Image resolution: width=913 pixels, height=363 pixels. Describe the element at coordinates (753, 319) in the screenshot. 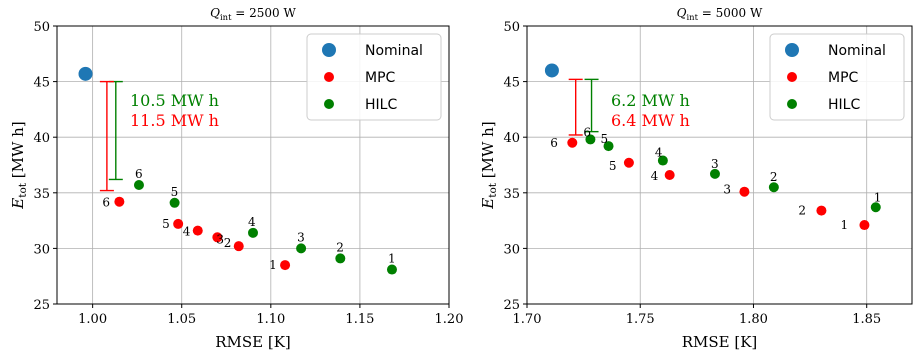

I see `x-tick-label: 1.80` at that location.